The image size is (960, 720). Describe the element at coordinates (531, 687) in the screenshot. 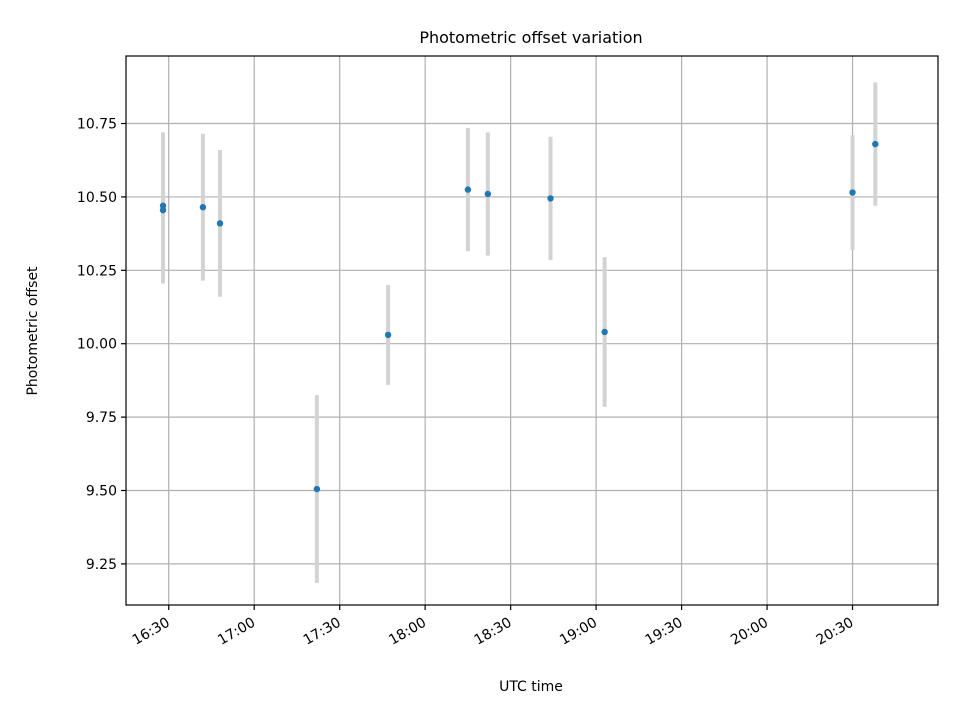

I see `x-axis-label: UTC time` at that location.